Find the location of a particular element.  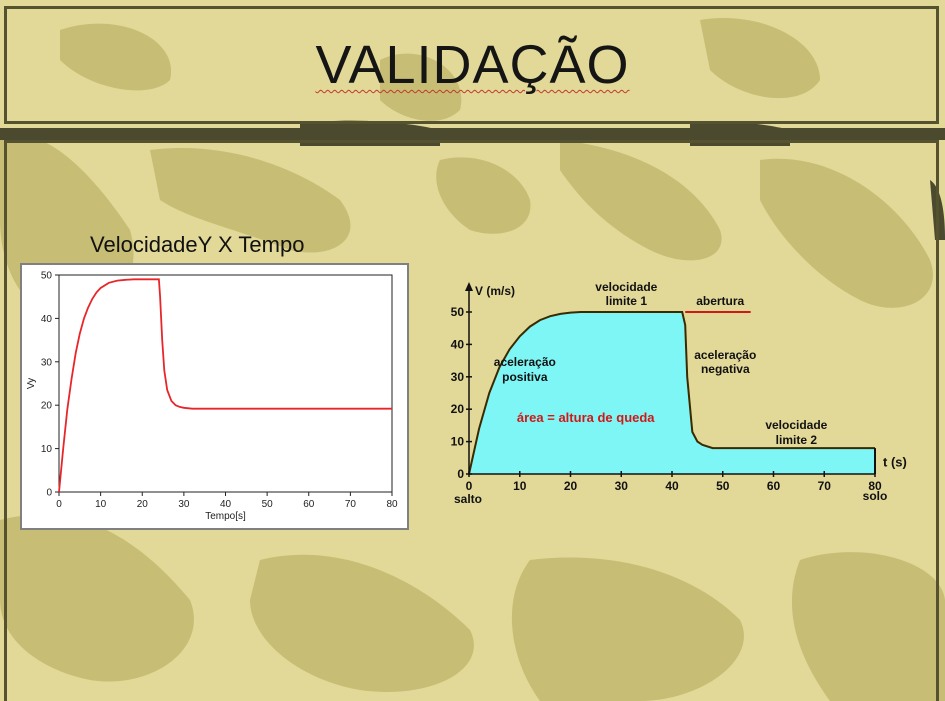

area-label: área = altura de queda is located at coordinates (586, 417).